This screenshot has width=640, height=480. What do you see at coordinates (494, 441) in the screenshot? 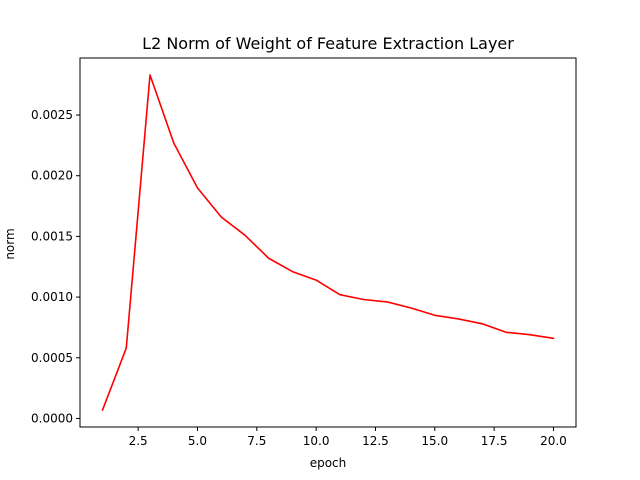
I see `x-tick-label: 17.5` at bounding box center [494, 441].